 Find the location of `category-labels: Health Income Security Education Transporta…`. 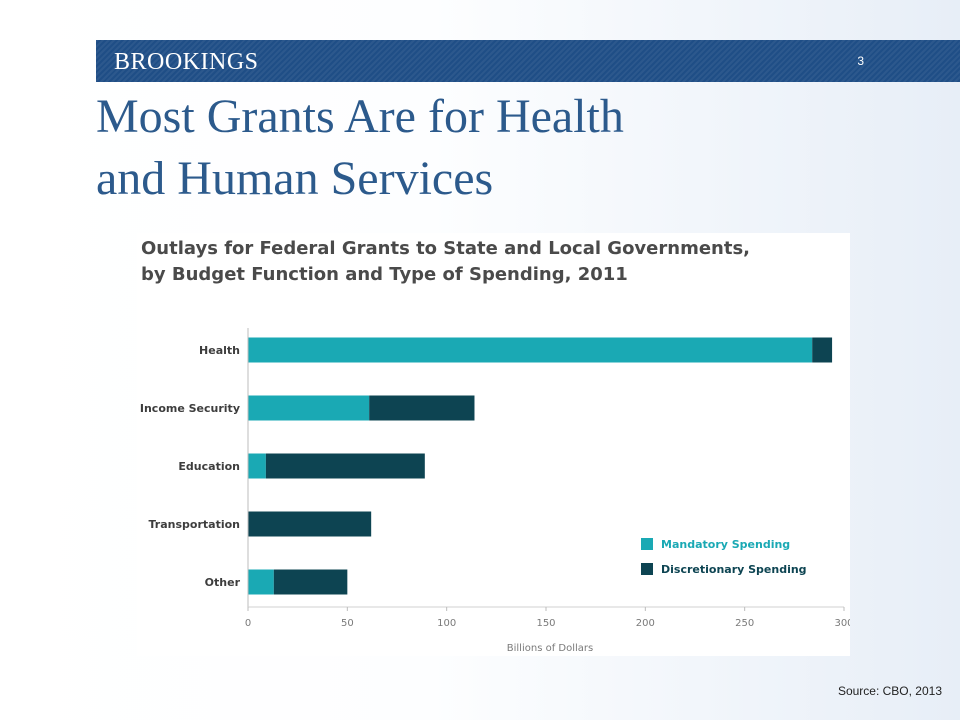

category-labels: Health Income Security Education Transporta… is located at coordinates (190, 466).